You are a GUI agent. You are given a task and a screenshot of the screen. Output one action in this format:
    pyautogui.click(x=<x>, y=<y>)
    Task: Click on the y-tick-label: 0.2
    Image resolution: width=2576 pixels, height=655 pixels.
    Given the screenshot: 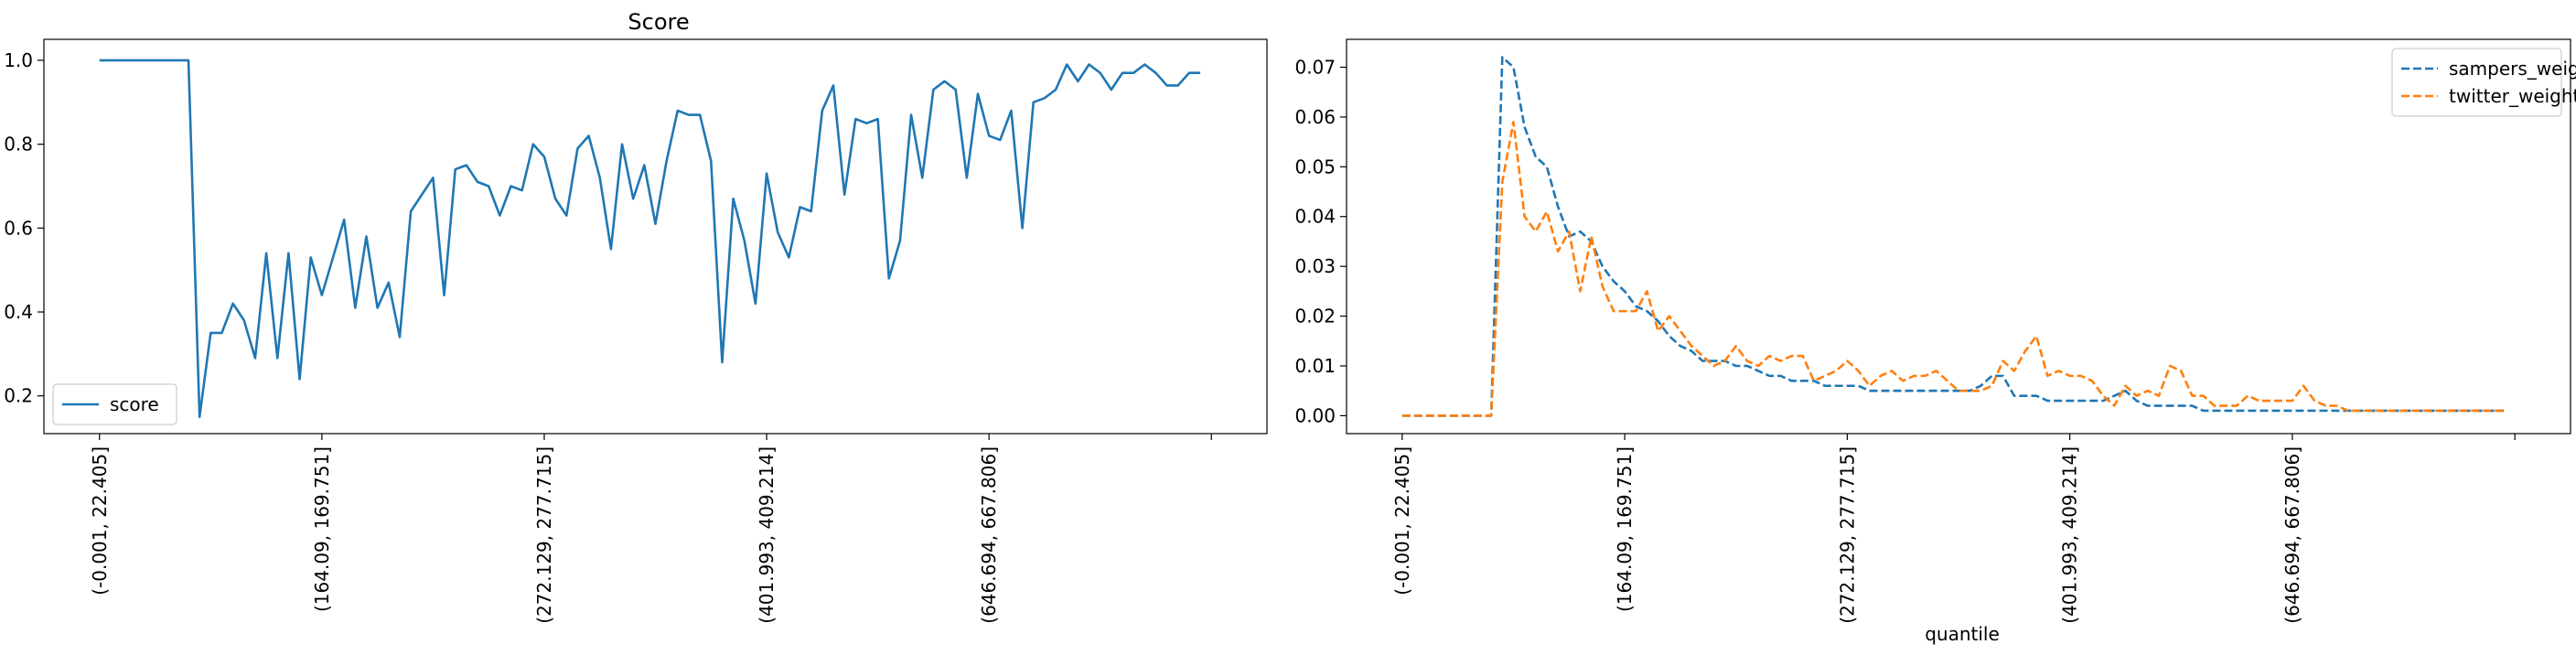 What is the action you would take?
    pyautogui.click(x=18, y=396)
    